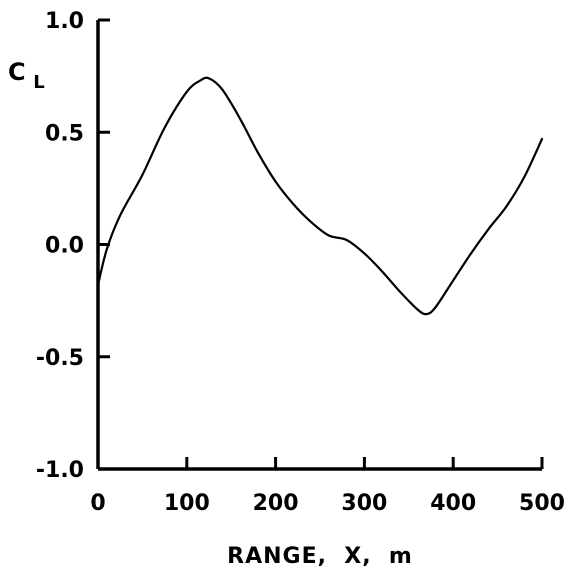 The height and width of the screenshot is (576, 576). Describe the element at coordinates (276, 503) in the screenshot. I see `x-tick-label: 200` at that location.